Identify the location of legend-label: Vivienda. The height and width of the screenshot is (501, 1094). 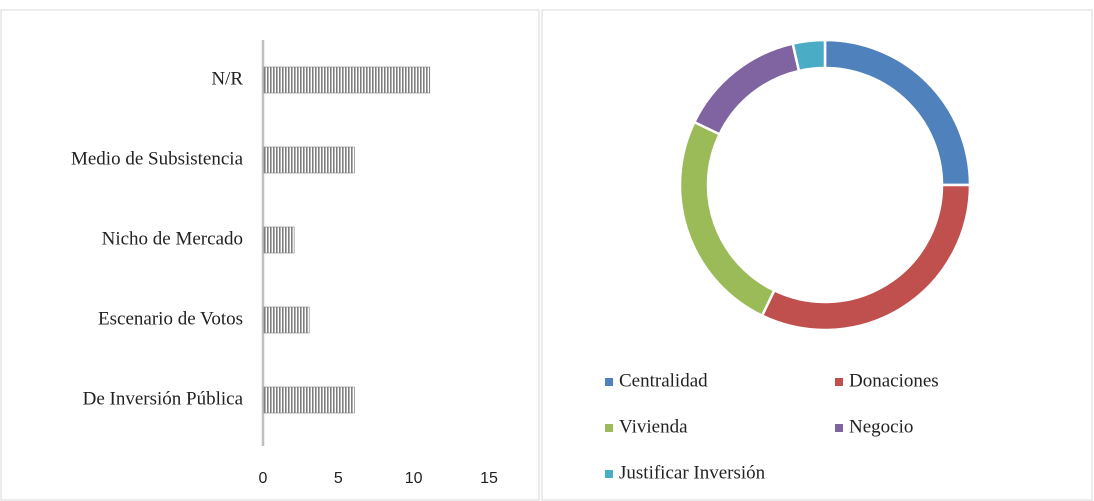
(653, 426).